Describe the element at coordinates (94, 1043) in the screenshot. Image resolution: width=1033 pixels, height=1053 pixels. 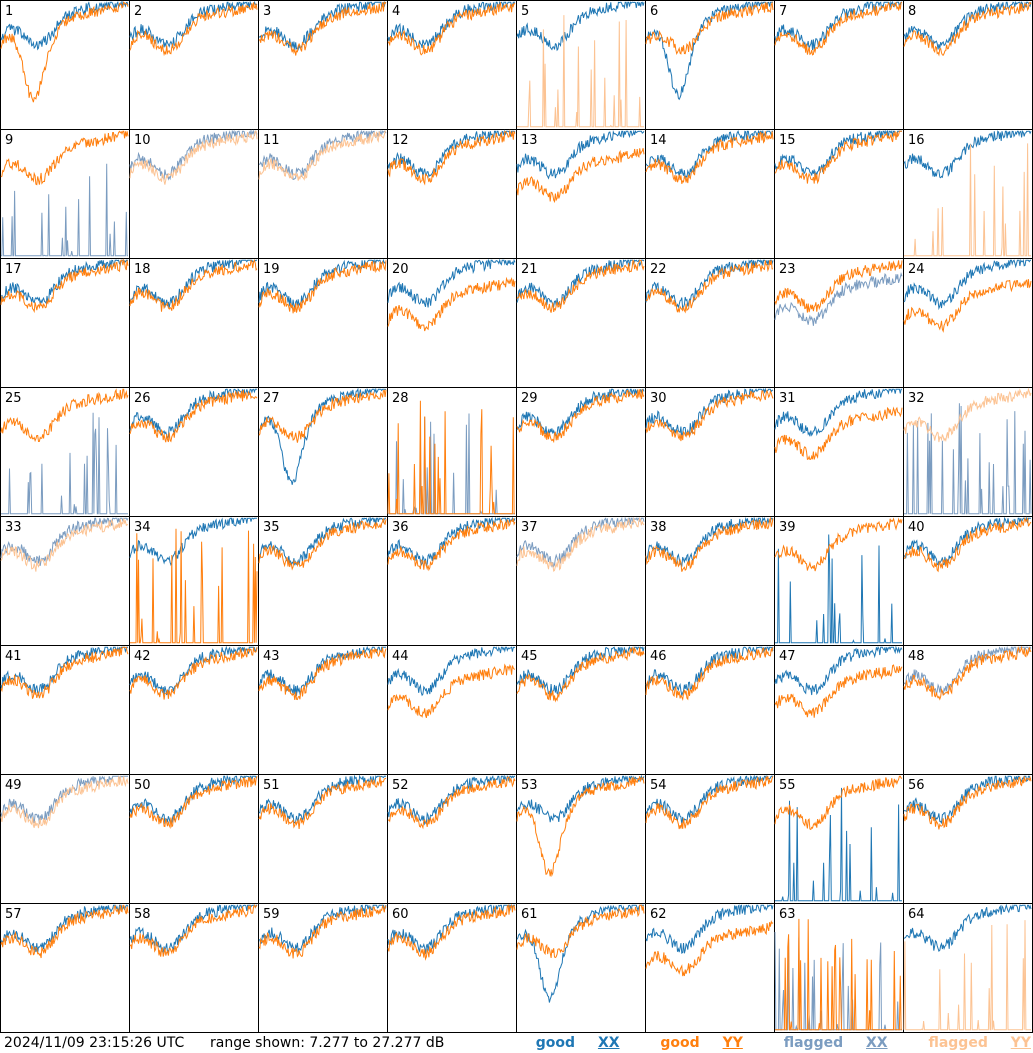
I see `timestamp-label: 2024/11/09 23:15:26 UTC` at that location.